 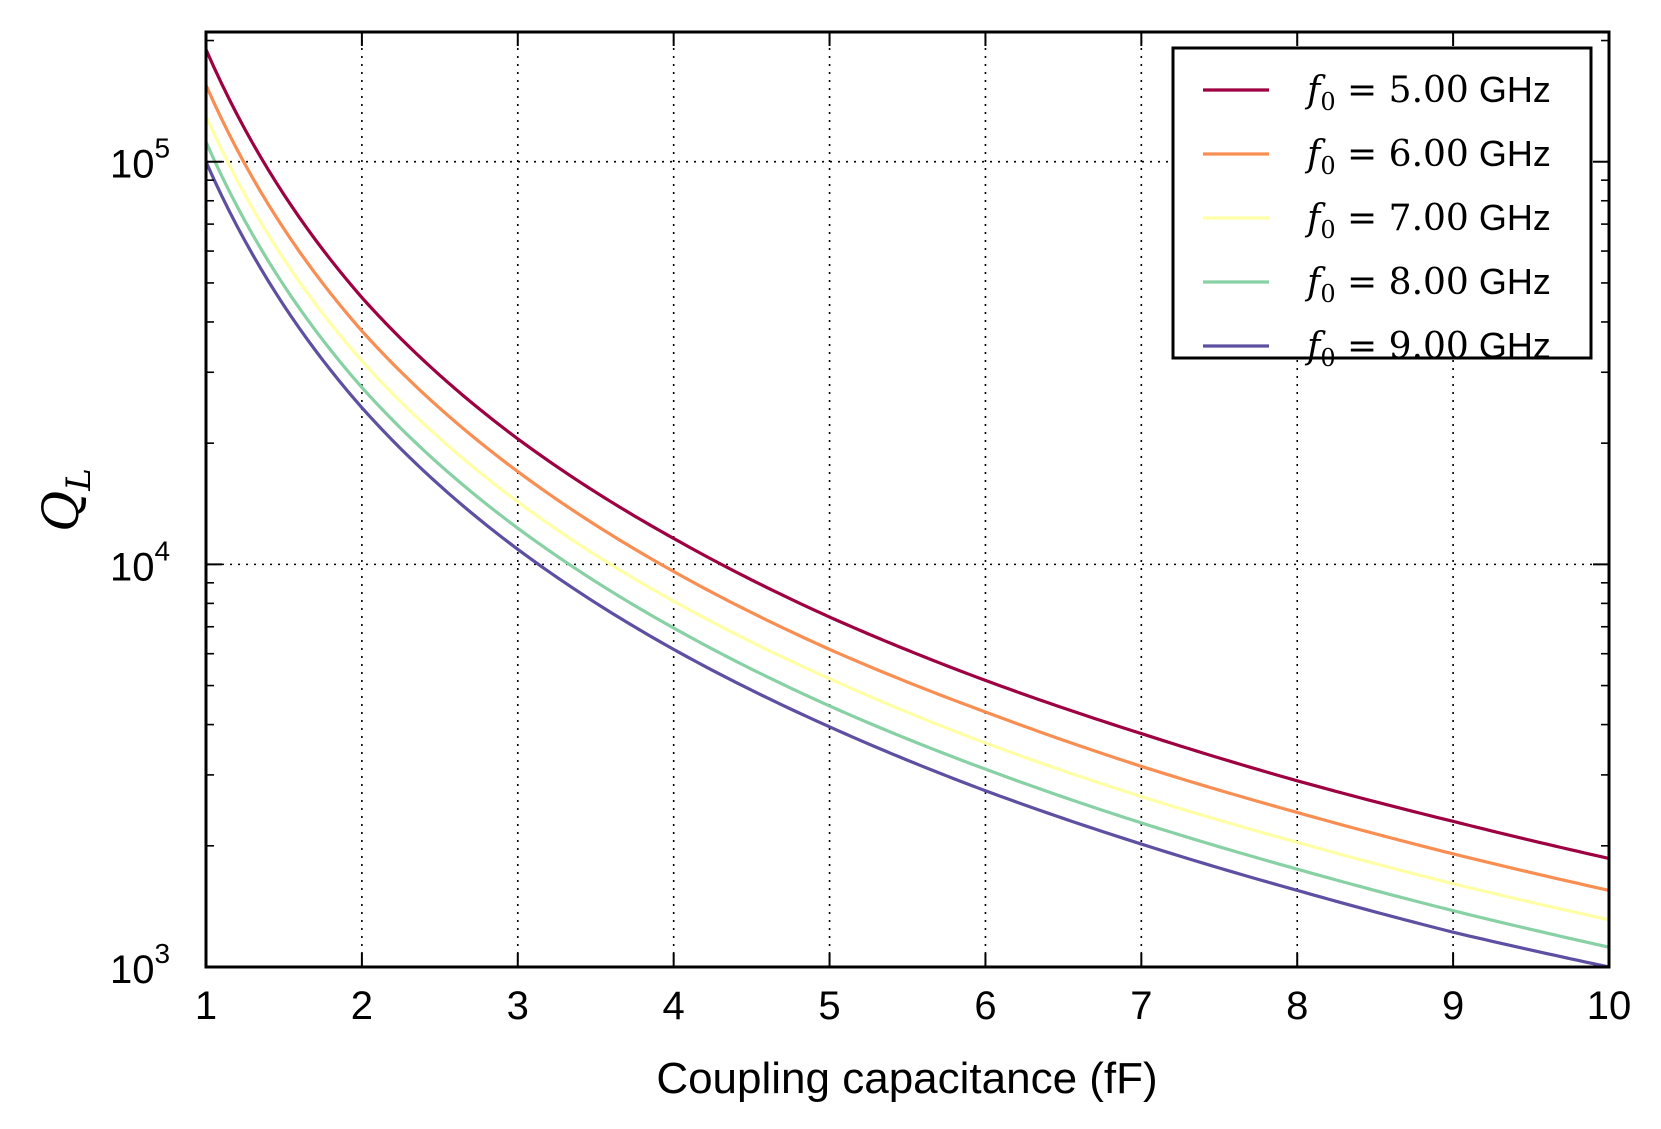 I want to click on legend-label-value: = 9.00, so click(x=1402, y=346).